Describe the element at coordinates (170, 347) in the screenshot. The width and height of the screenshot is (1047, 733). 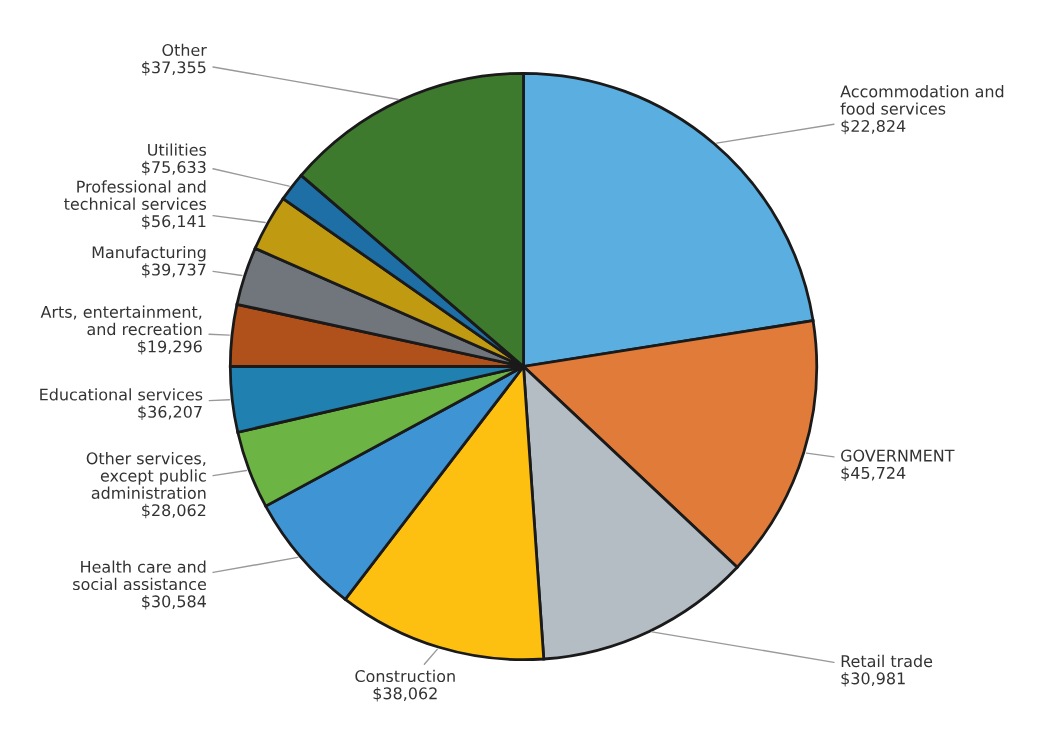
I see `text: $19,296` at that location.